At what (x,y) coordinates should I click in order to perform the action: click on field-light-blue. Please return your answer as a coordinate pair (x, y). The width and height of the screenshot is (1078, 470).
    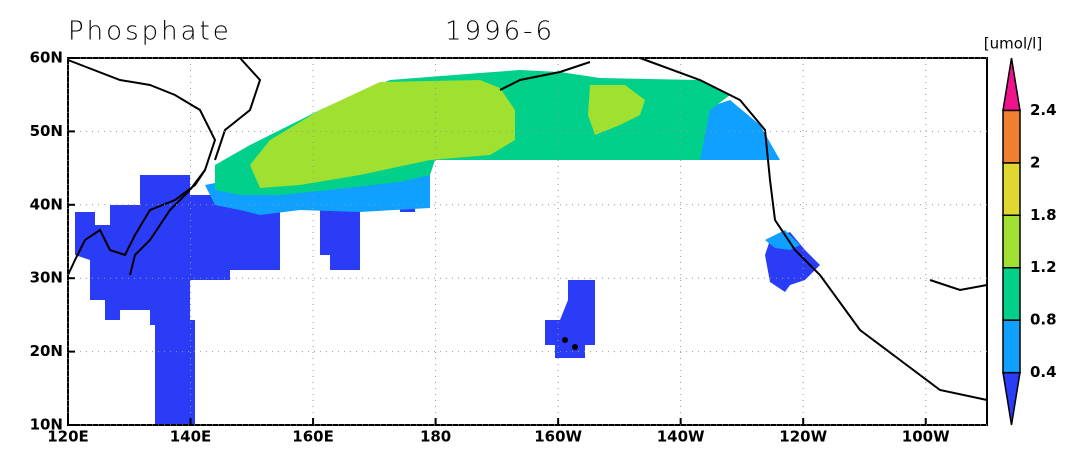
    Looking at the image, I should click on (740, 130).